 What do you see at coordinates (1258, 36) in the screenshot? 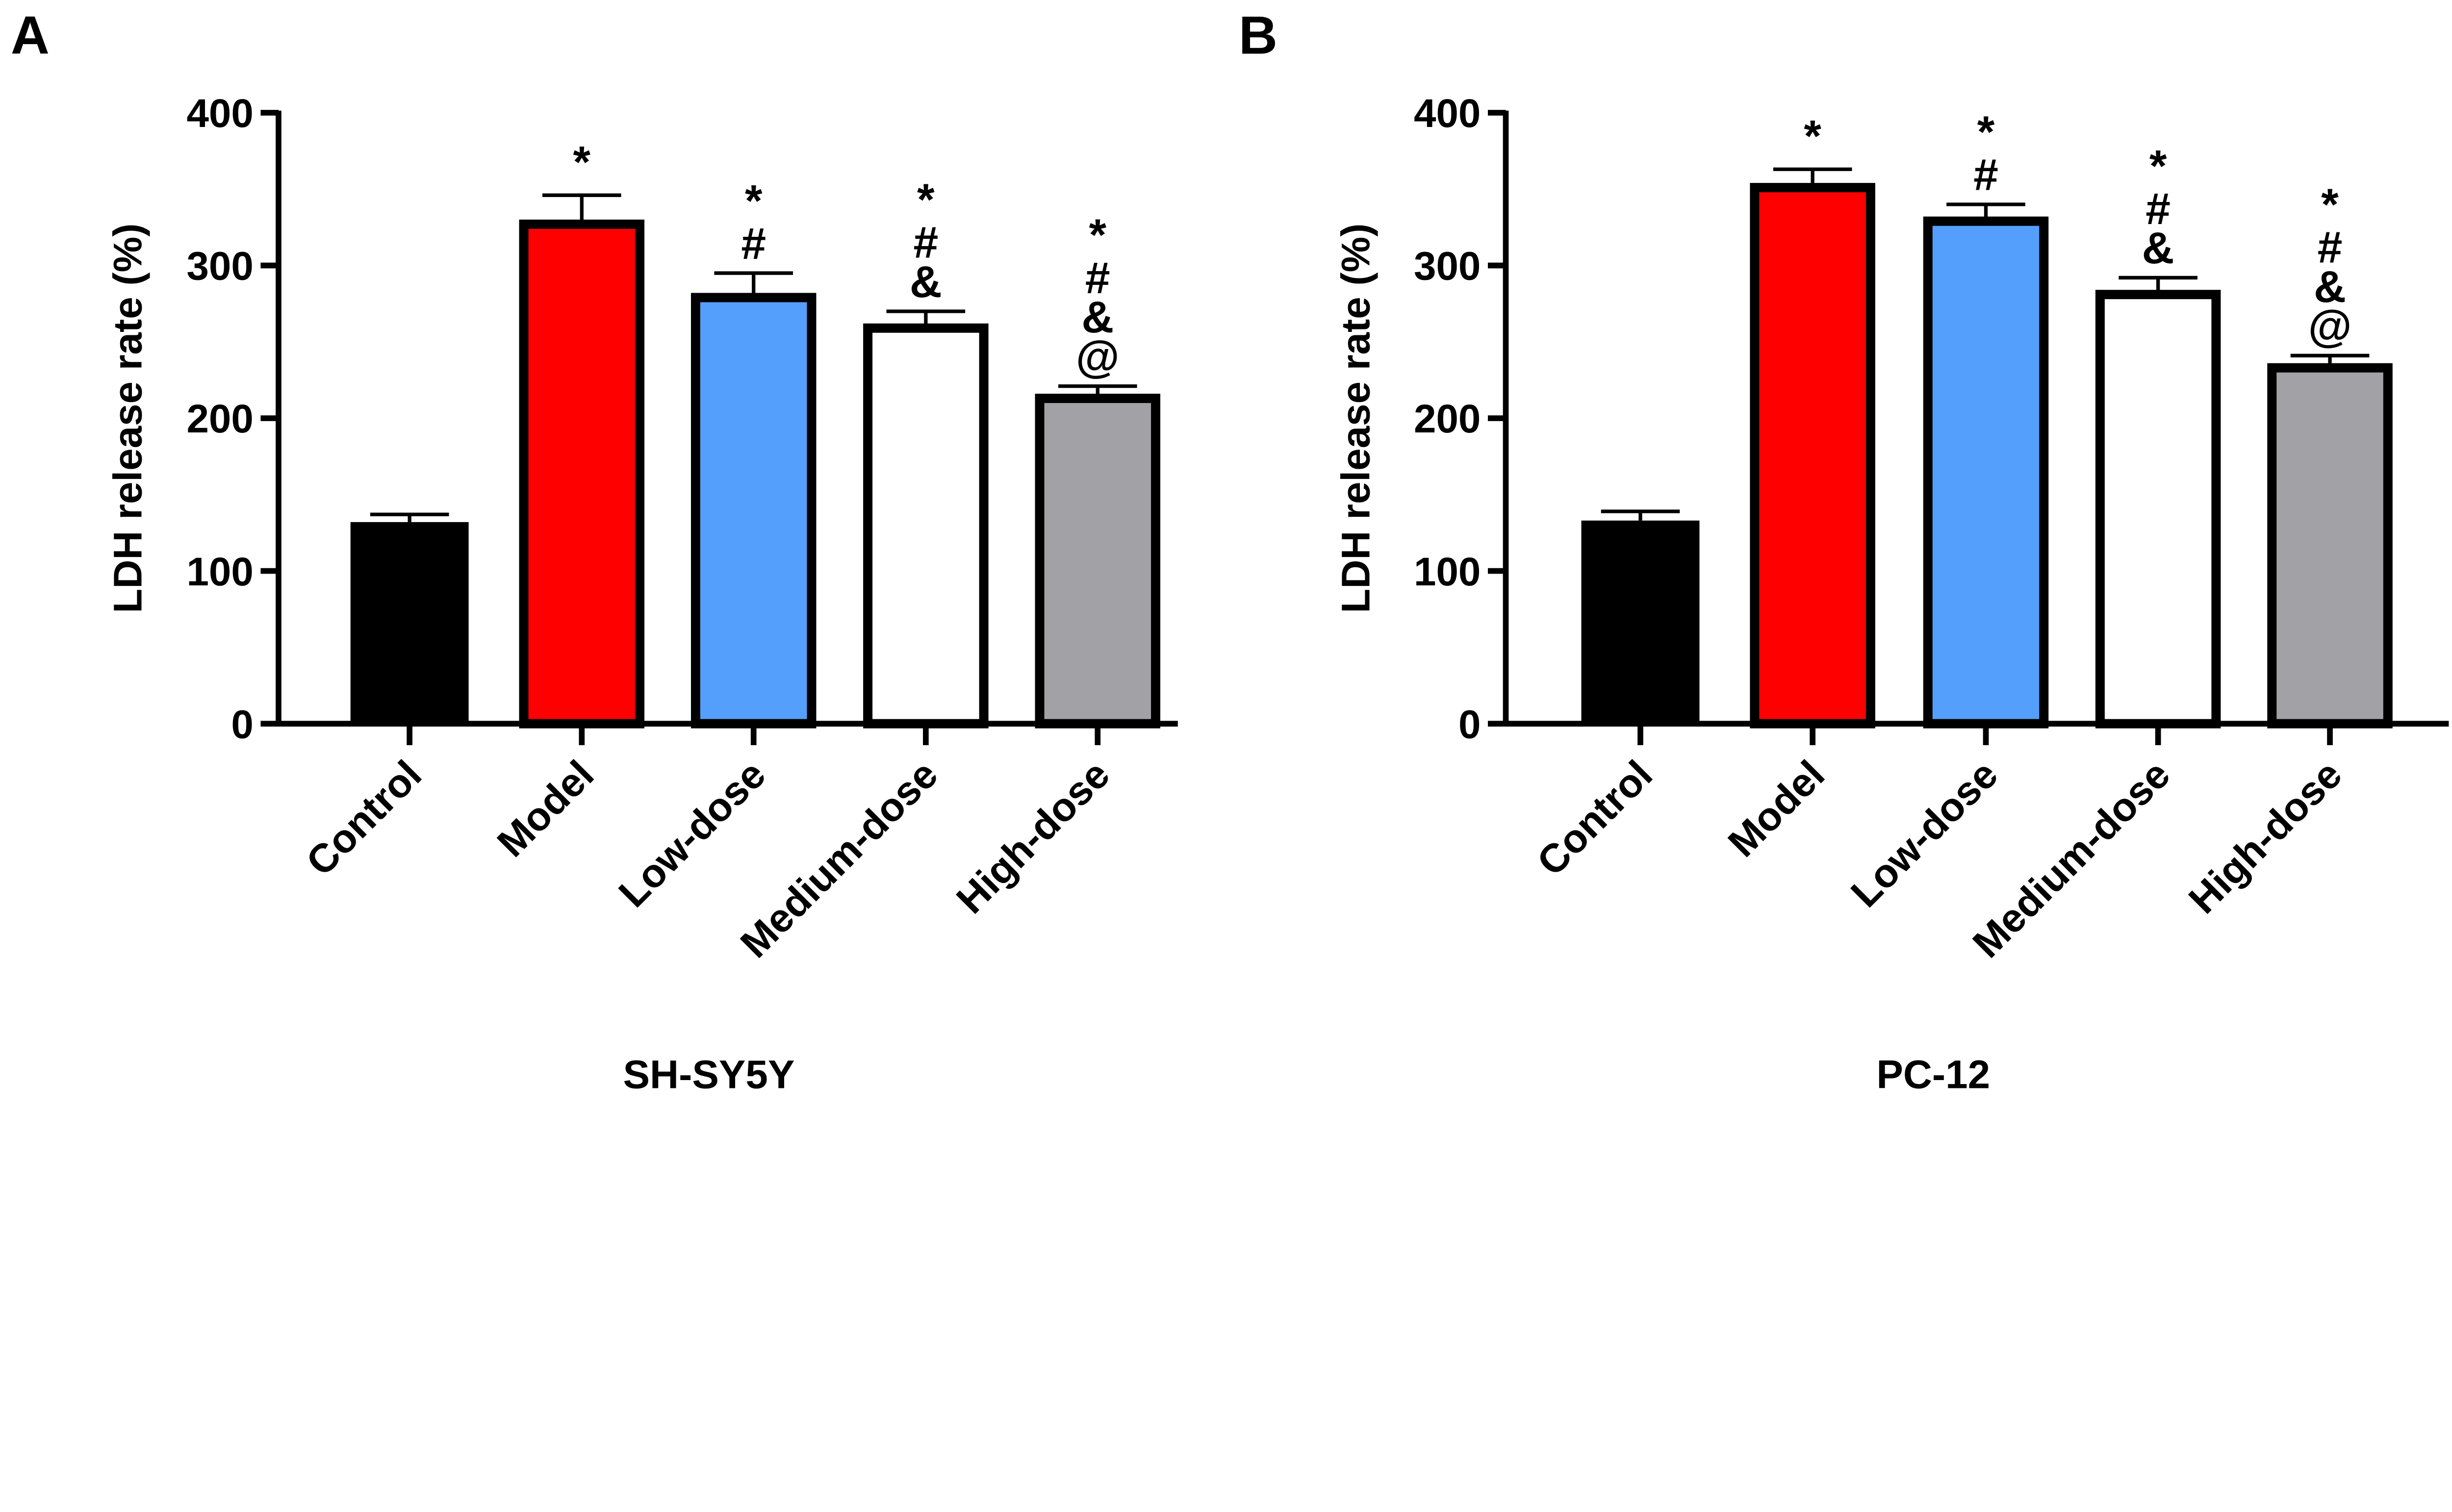
I see `panel-letter: B` at bounding box center [1258, 36].